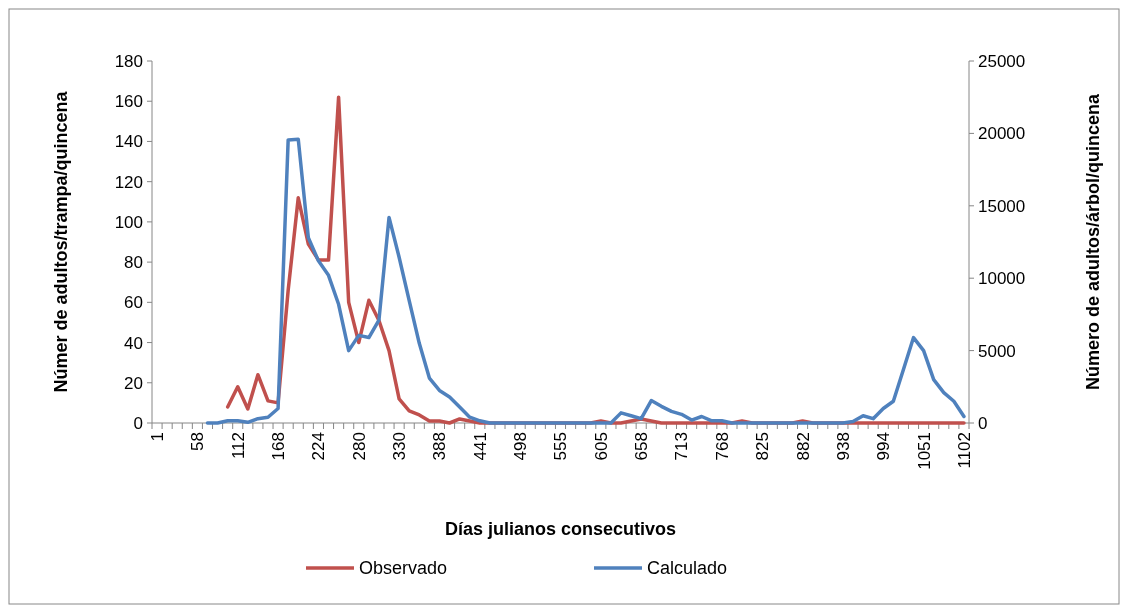  Describe the element at coordinates (1093, 241) in the screenshot. I see `y2-axis-title: Número de adultos/árbol/quincena` at that location.